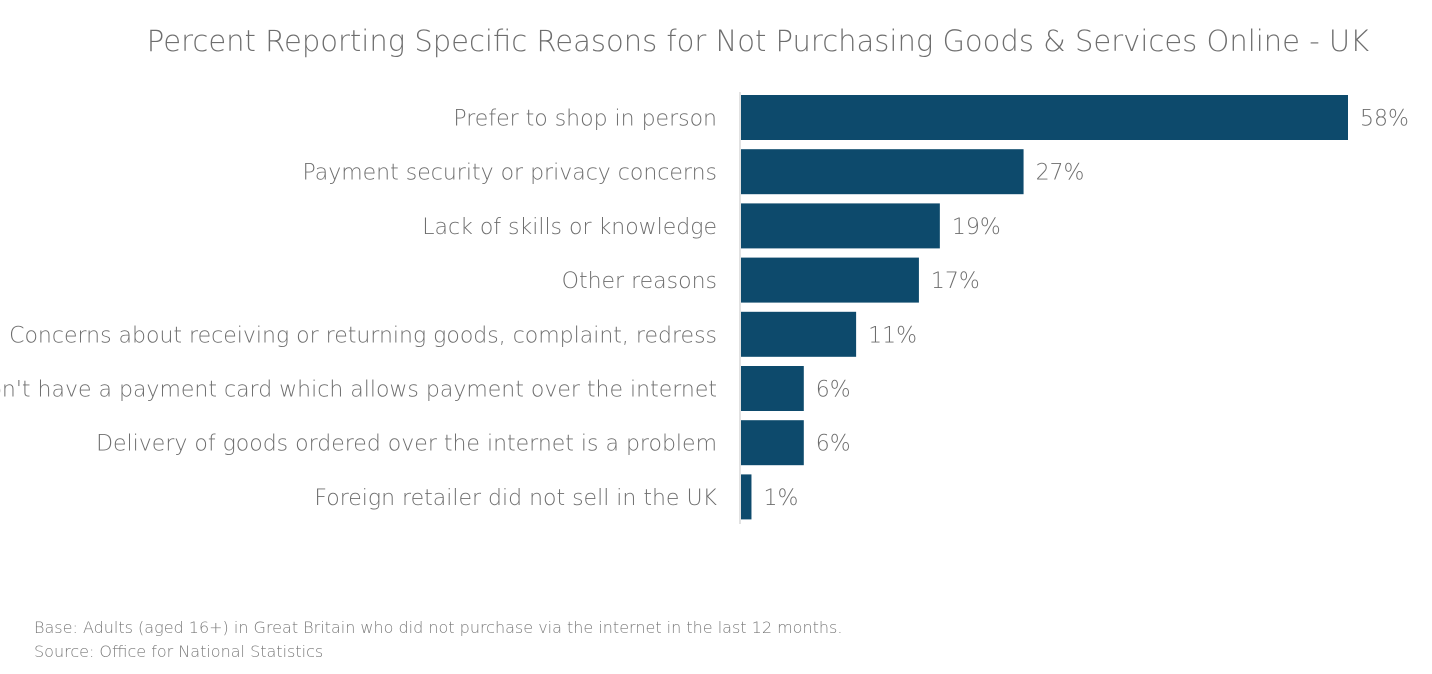 The height and width of the screenshot is (674, 1432). Describe the element at coordinates (892, 335) in the screenshot. I see `value-label: 11%` at that location.